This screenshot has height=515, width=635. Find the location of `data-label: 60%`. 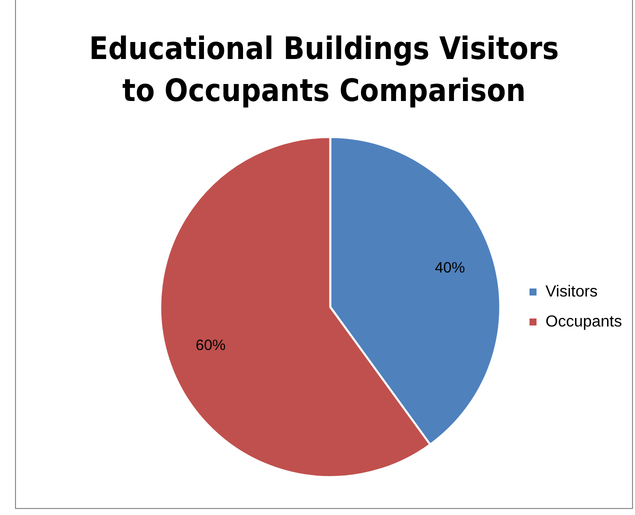

data-label: 60% is located at coordinates (211, 345).